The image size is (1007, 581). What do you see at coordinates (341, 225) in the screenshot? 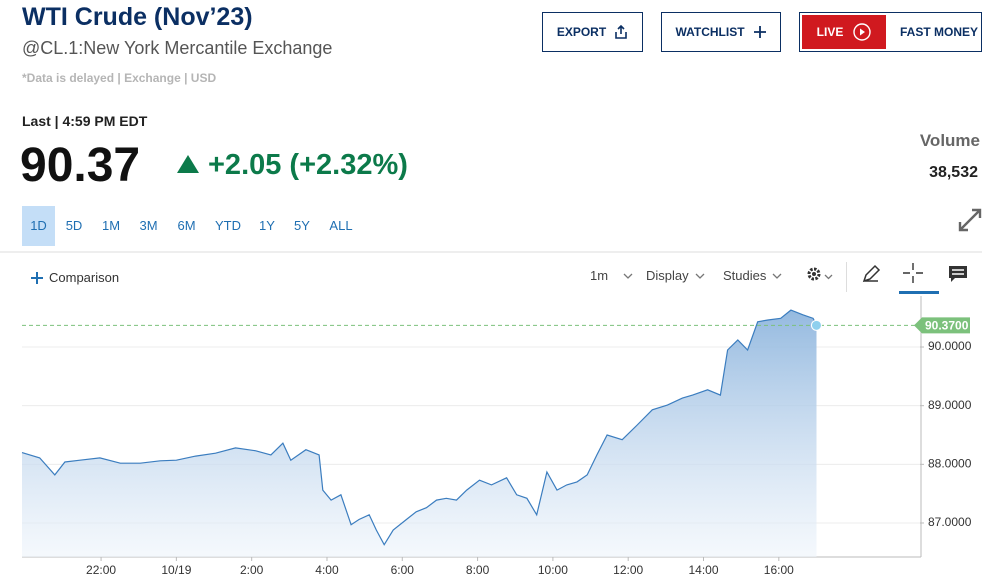
I see `range-tab: ALL` at bounding box center [341, 225].